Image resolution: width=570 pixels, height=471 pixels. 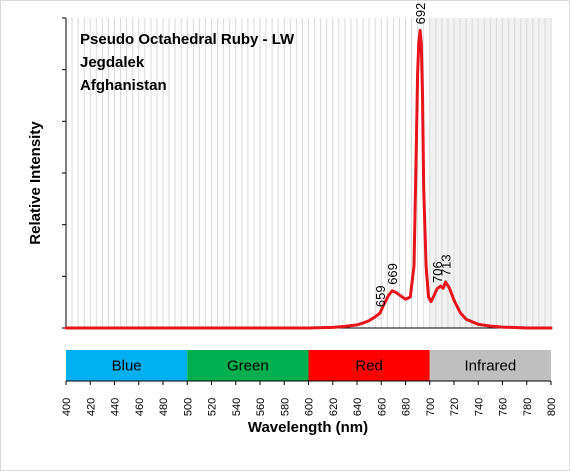 What do you see at coordinates (308, 427) in the screenshot?
I see `x-axis-label: Wavelength (nm)` at bounding box center [308, 427].